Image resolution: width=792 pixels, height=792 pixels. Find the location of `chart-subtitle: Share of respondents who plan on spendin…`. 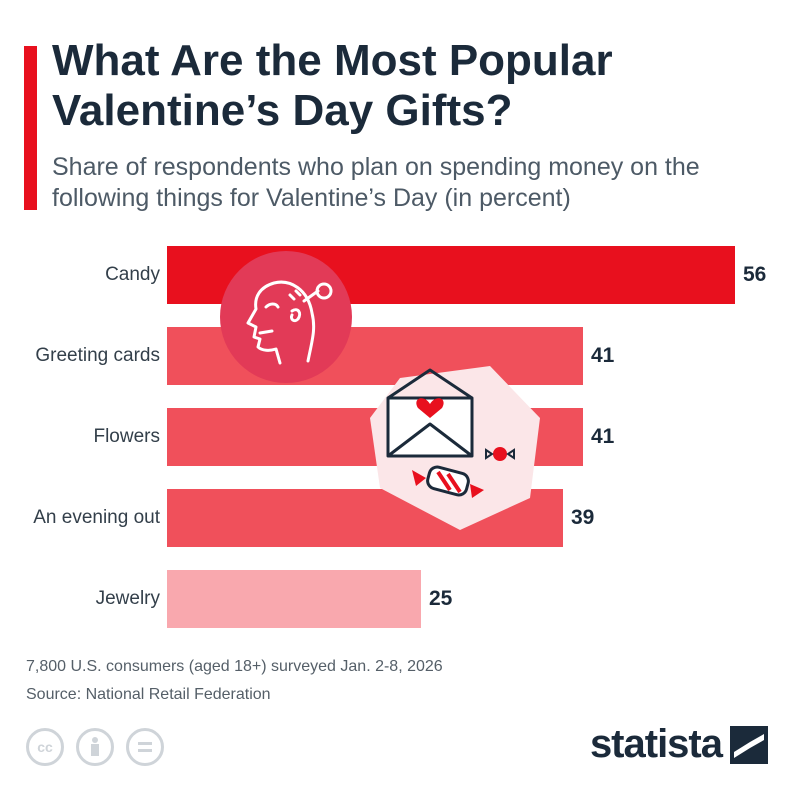

chart-subtitle: Share of respondents who plan on spendin… is located at coordinates (376, 182).